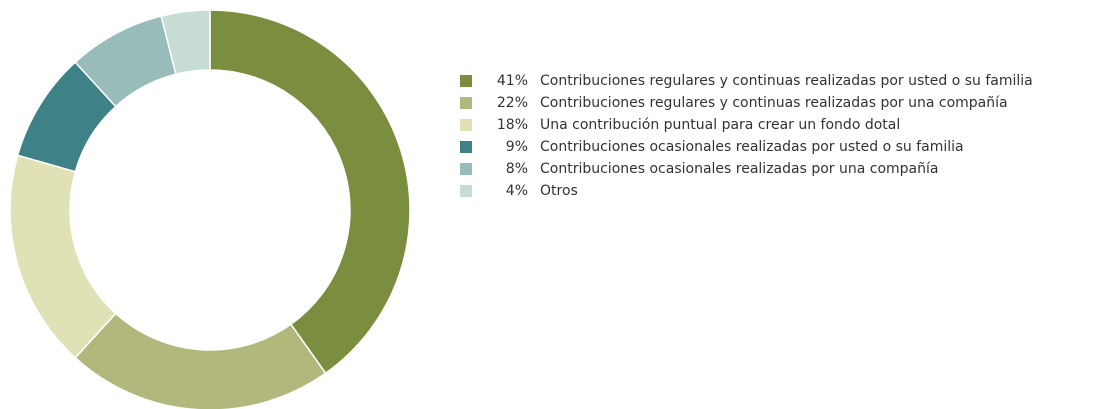 The image size is (1096, 409). What do you see at coordinates (517, 191) in the screenshot?
I see `legend-value: 4%` at bounding box center [517, 191].